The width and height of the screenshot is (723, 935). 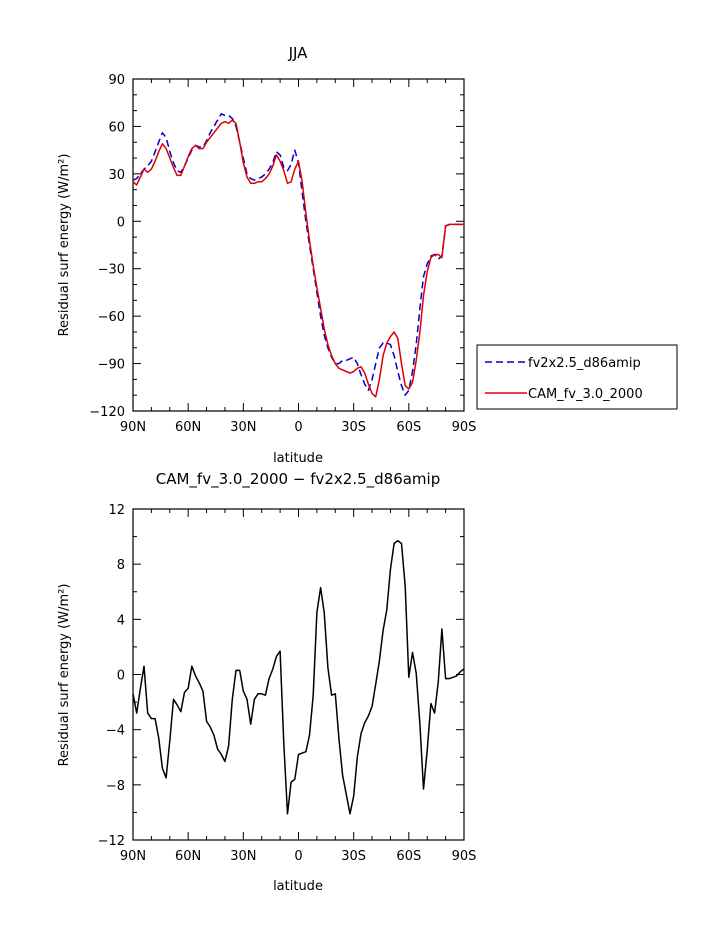 I want to click on legend: fv2x2.5_d86amip CAM_fv_3.0_2000, so click(x=577, y=377).